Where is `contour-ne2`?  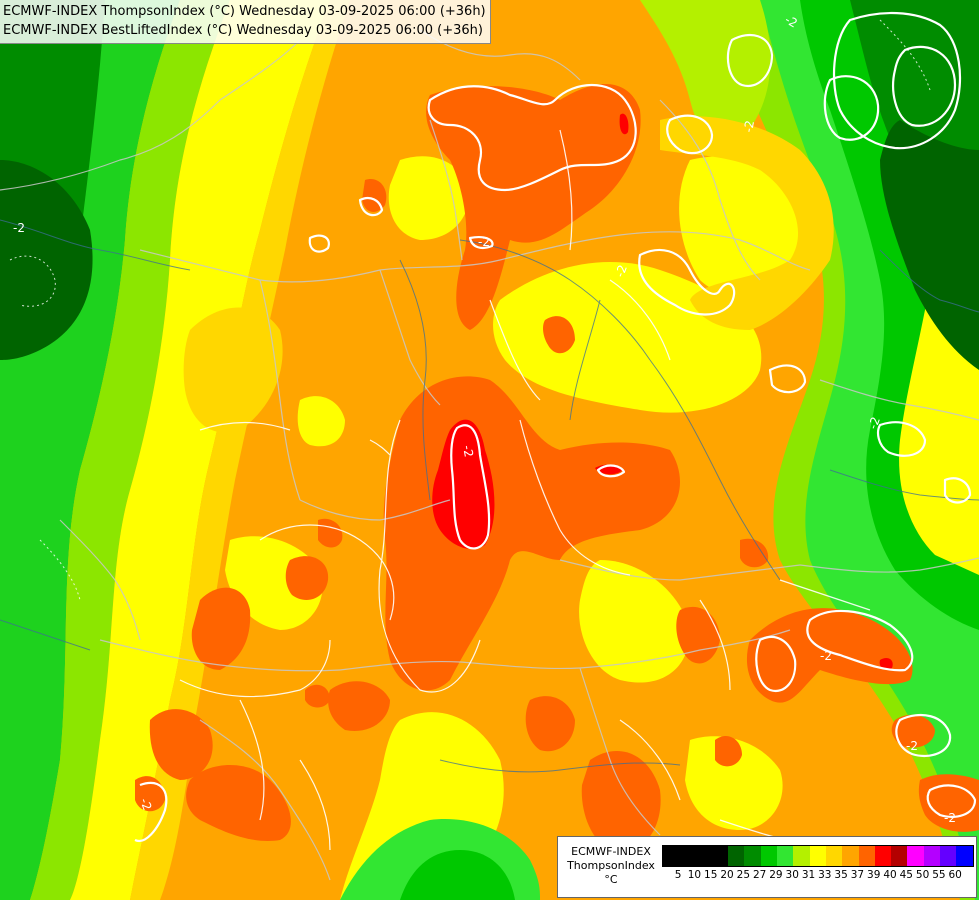 contour-ne2 is located at coordinates (750, 60).